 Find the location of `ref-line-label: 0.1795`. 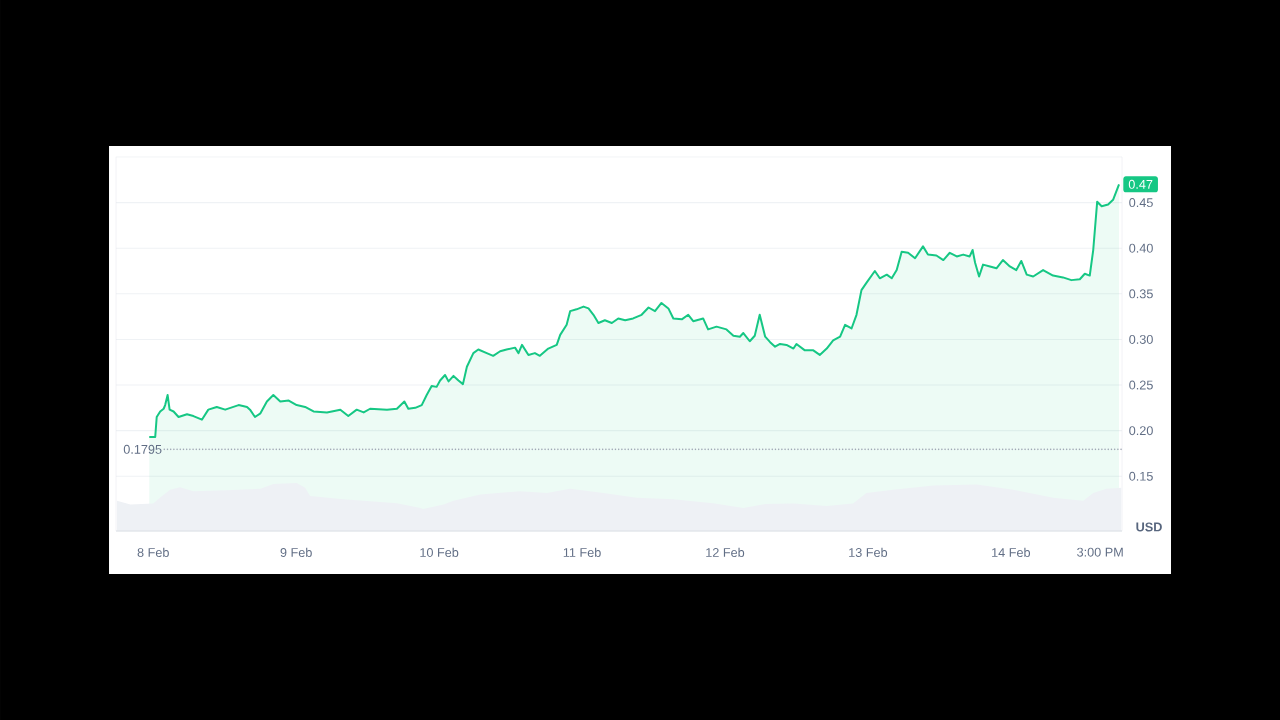

ref-line-label: 0.1795 is located at coordinates (142, 449).